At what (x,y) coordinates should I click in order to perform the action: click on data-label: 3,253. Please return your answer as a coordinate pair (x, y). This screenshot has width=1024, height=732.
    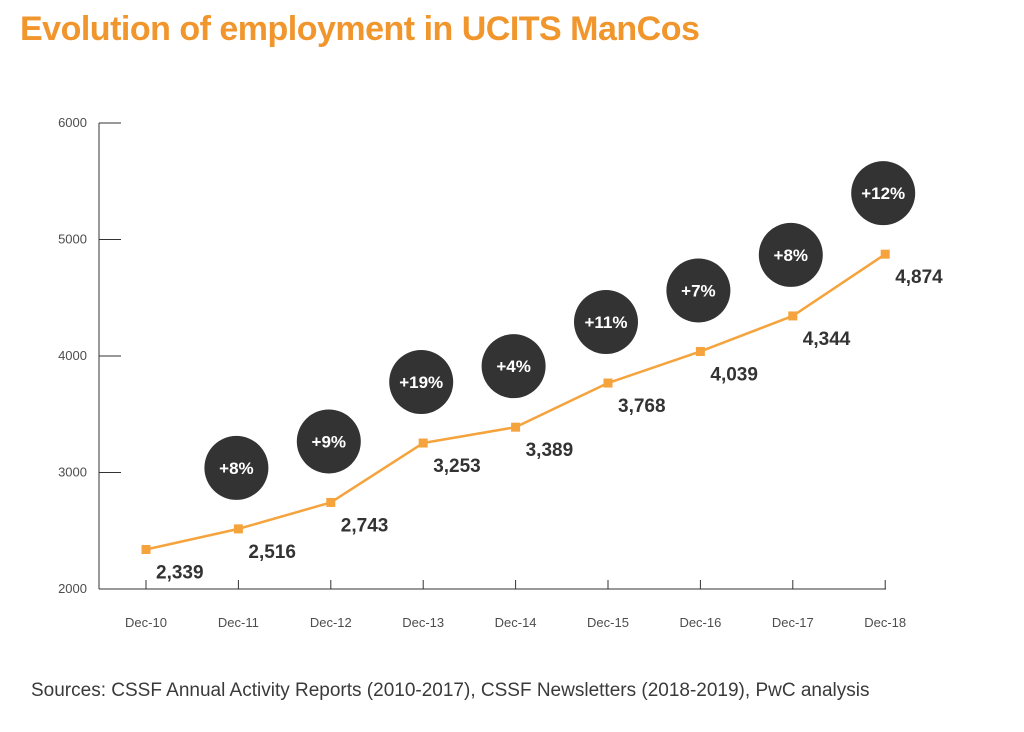
    Looking at the image, I should click on (457, 466).